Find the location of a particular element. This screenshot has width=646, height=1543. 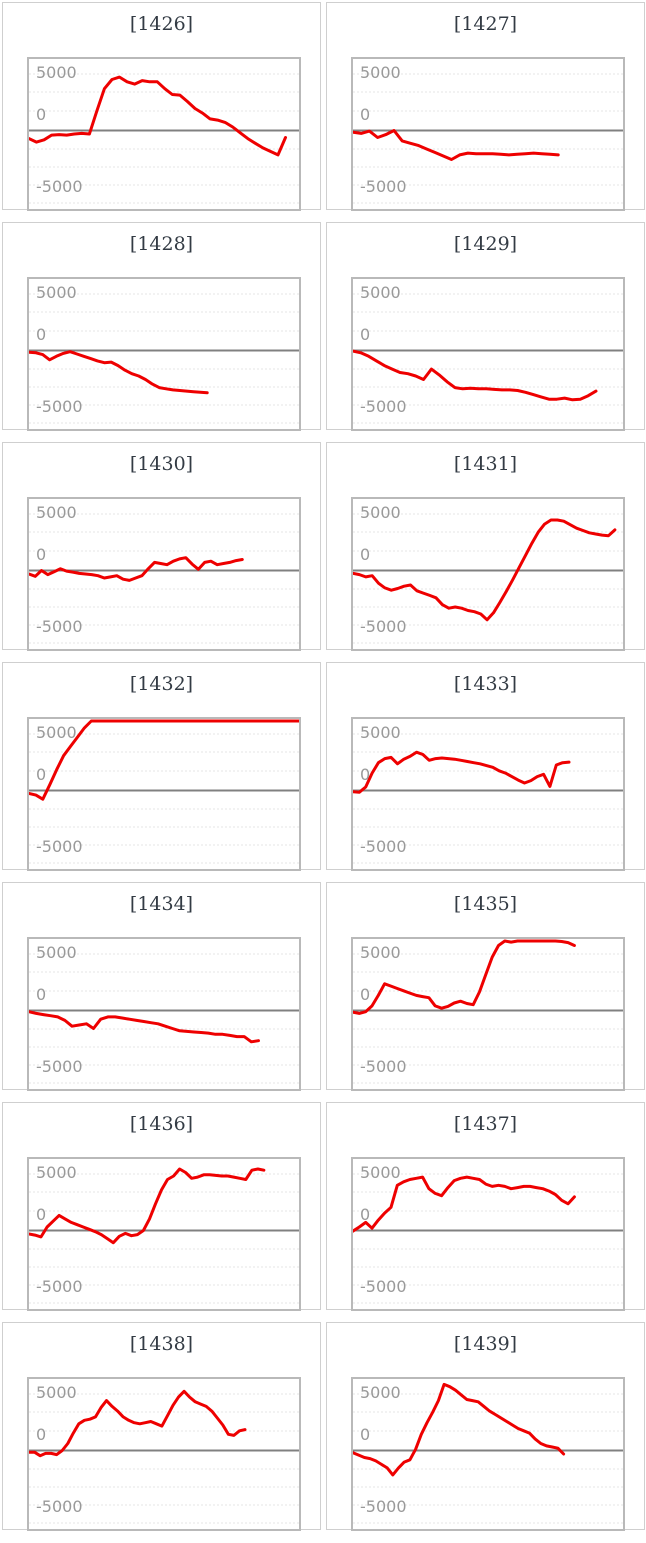

chart-title: [1429] is located at coordinates (485, 244).